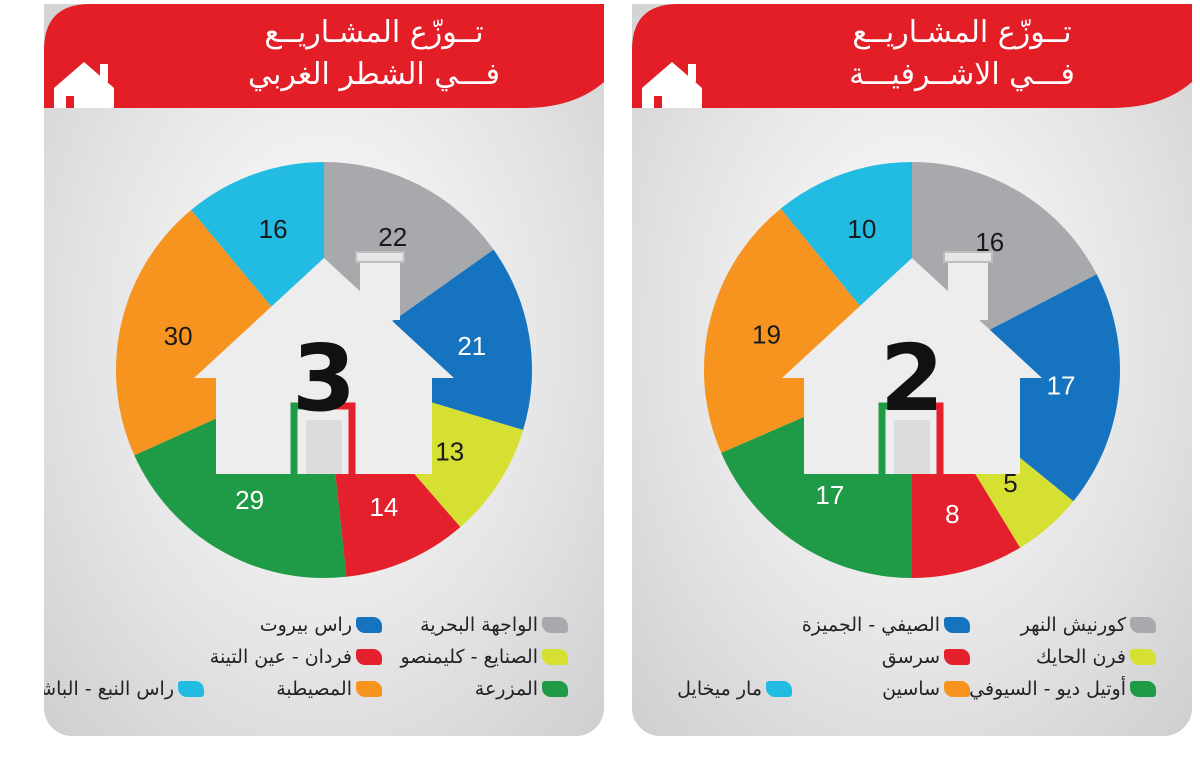 Image resolution: width=1200 pixels, height=757 pixels. Describe the element at coordinates (1010, 483) in the screenshot. I see `slice-value-label: 5` at that location.